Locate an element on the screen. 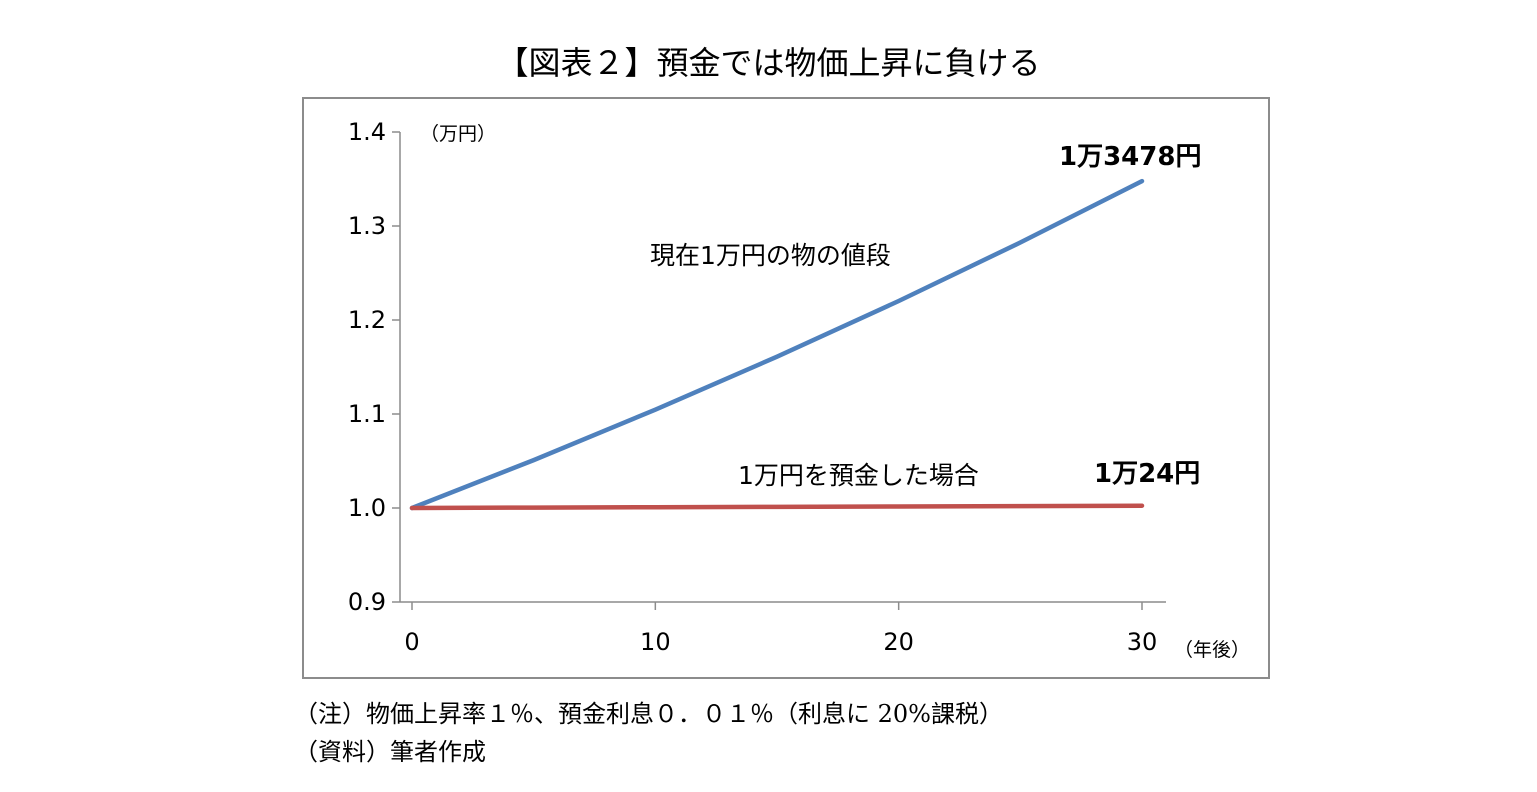 The height and width of the screenshot is (792, 1537). source-line: （資料）筆者作成 is located at coordinates (390, 752).